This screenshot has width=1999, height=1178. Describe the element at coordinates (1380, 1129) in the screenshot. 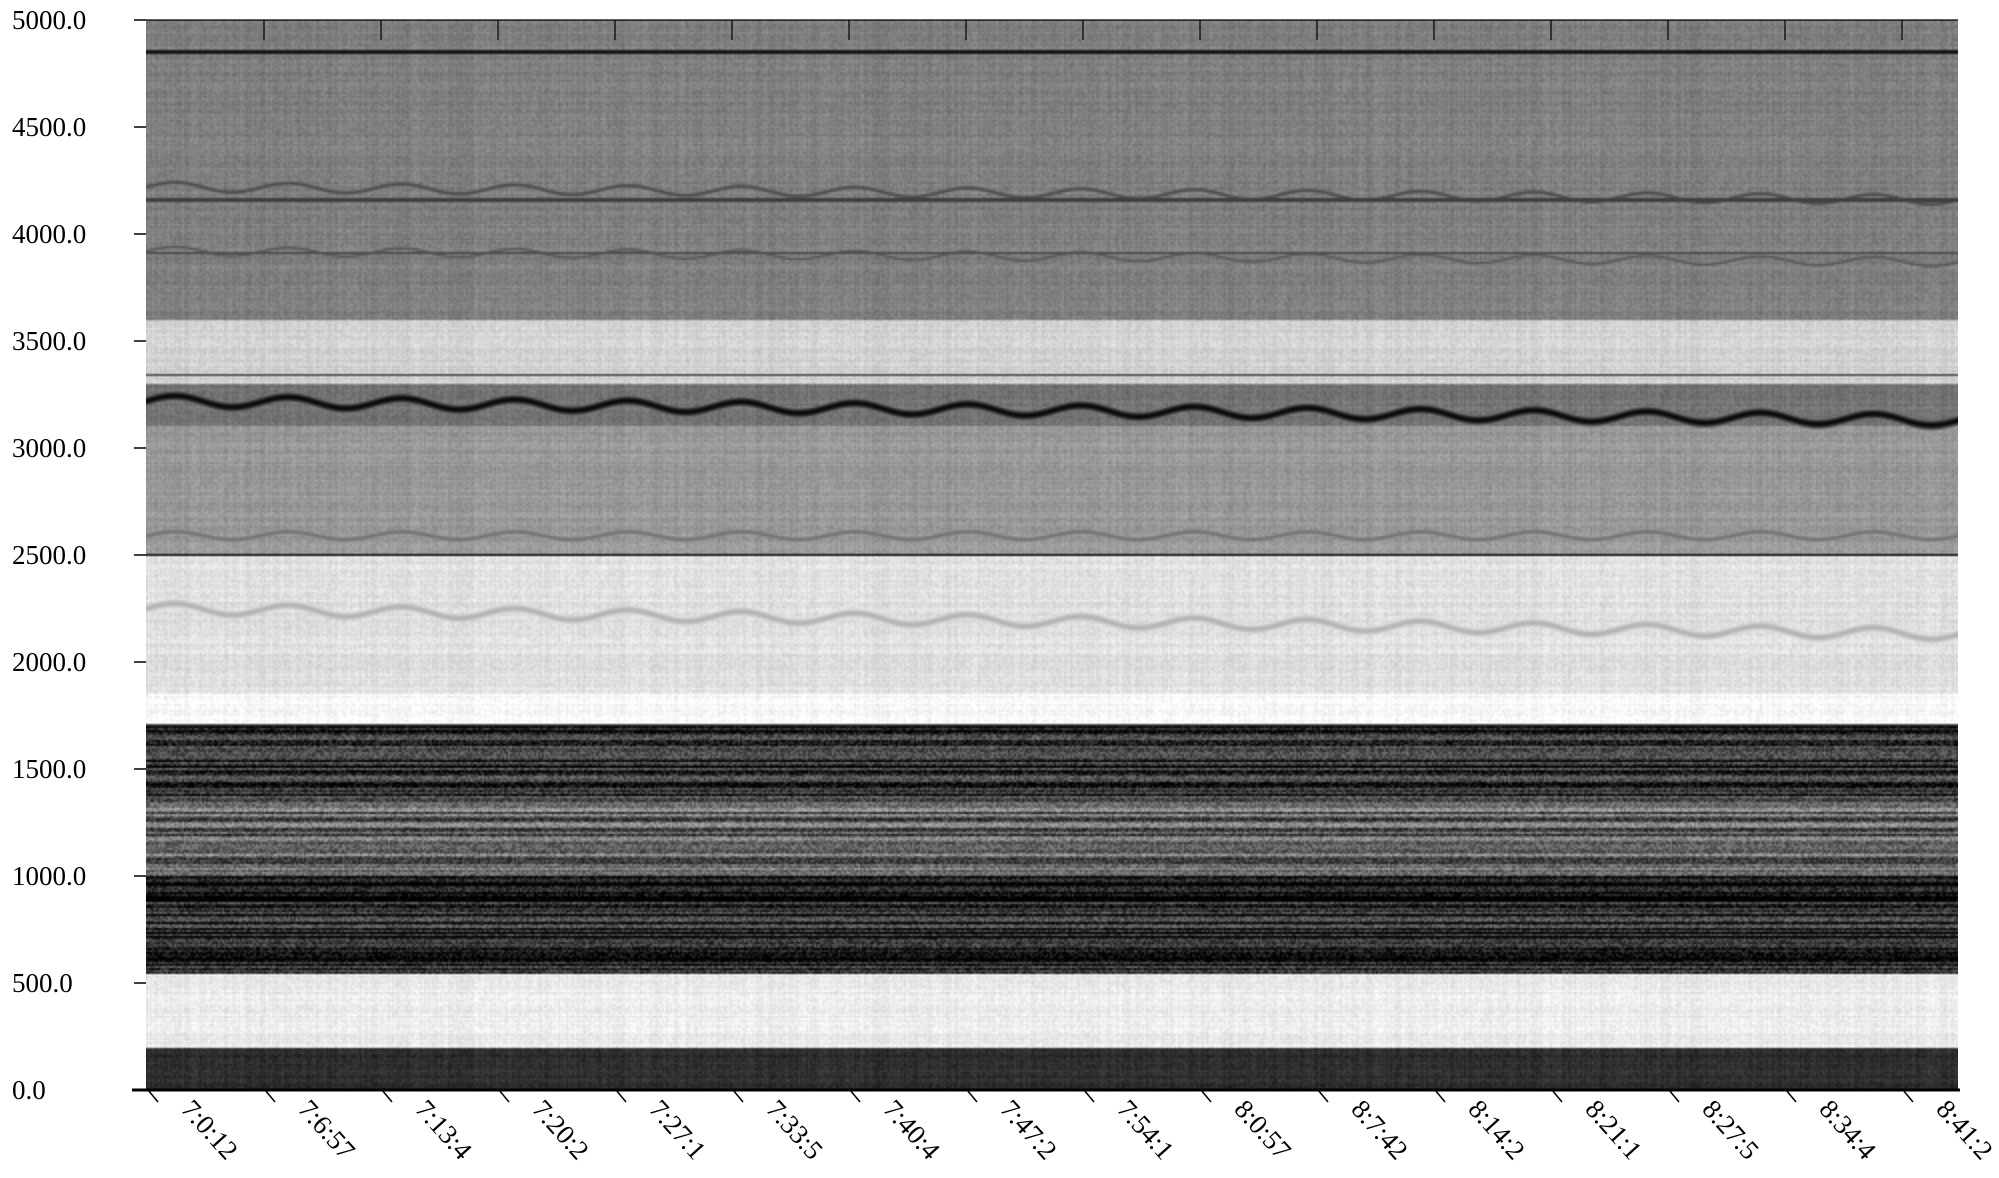

I see `x-tick-label: 8:7:42` at that location.